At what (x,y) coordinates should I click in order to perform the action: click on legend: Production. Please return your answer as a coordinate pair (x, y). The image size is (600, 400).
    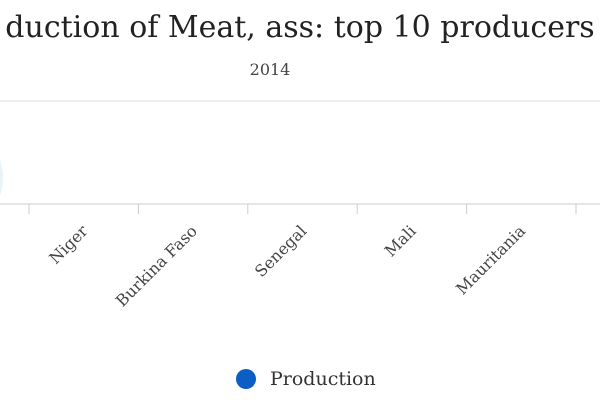
    Looking at the image, I should click on (306, 379).